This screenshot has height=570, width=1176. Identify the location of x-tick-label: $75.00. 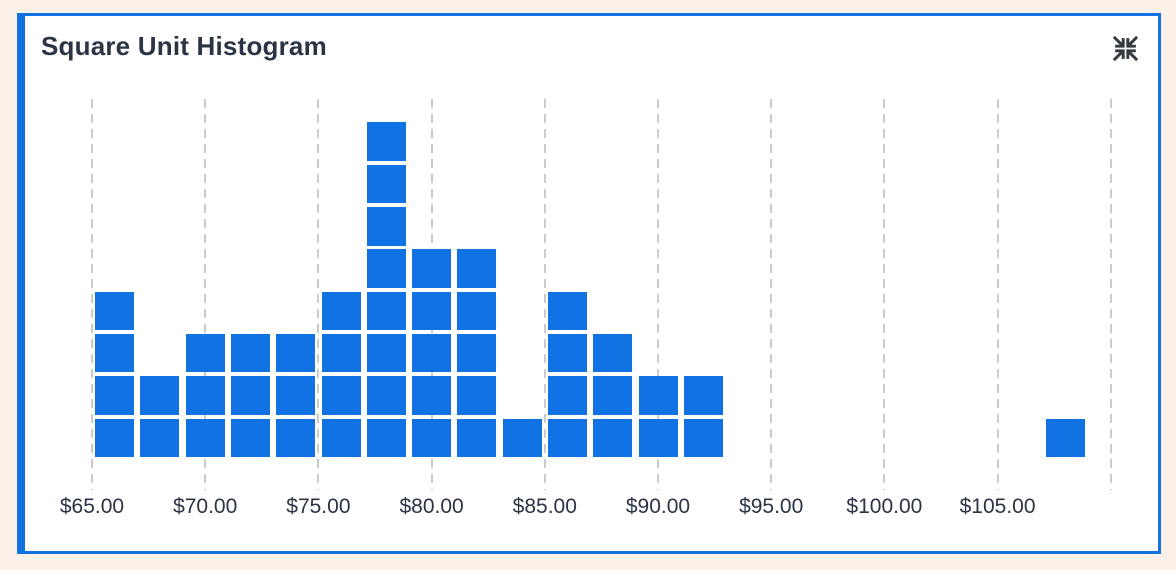
(318, 506).